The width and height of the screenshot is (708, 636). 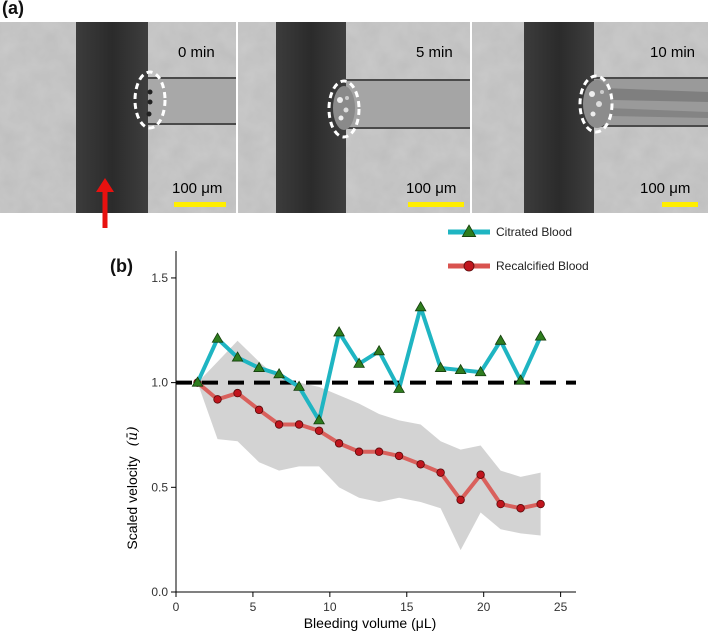 What do you see at coordinates (159, 278) in the screenshot?
I see `y-tick-label: 1.5` at bounding box center [159, 278].